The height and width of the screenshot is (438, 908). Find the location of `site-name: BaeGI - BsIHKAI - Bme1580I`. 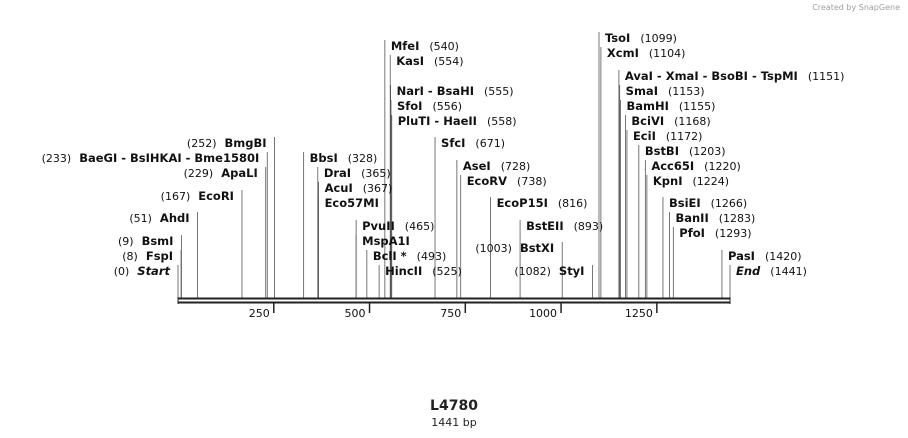

site-name: BaeGI - BsIHKAI - Bme1580I is located at coordinates (169, 158).